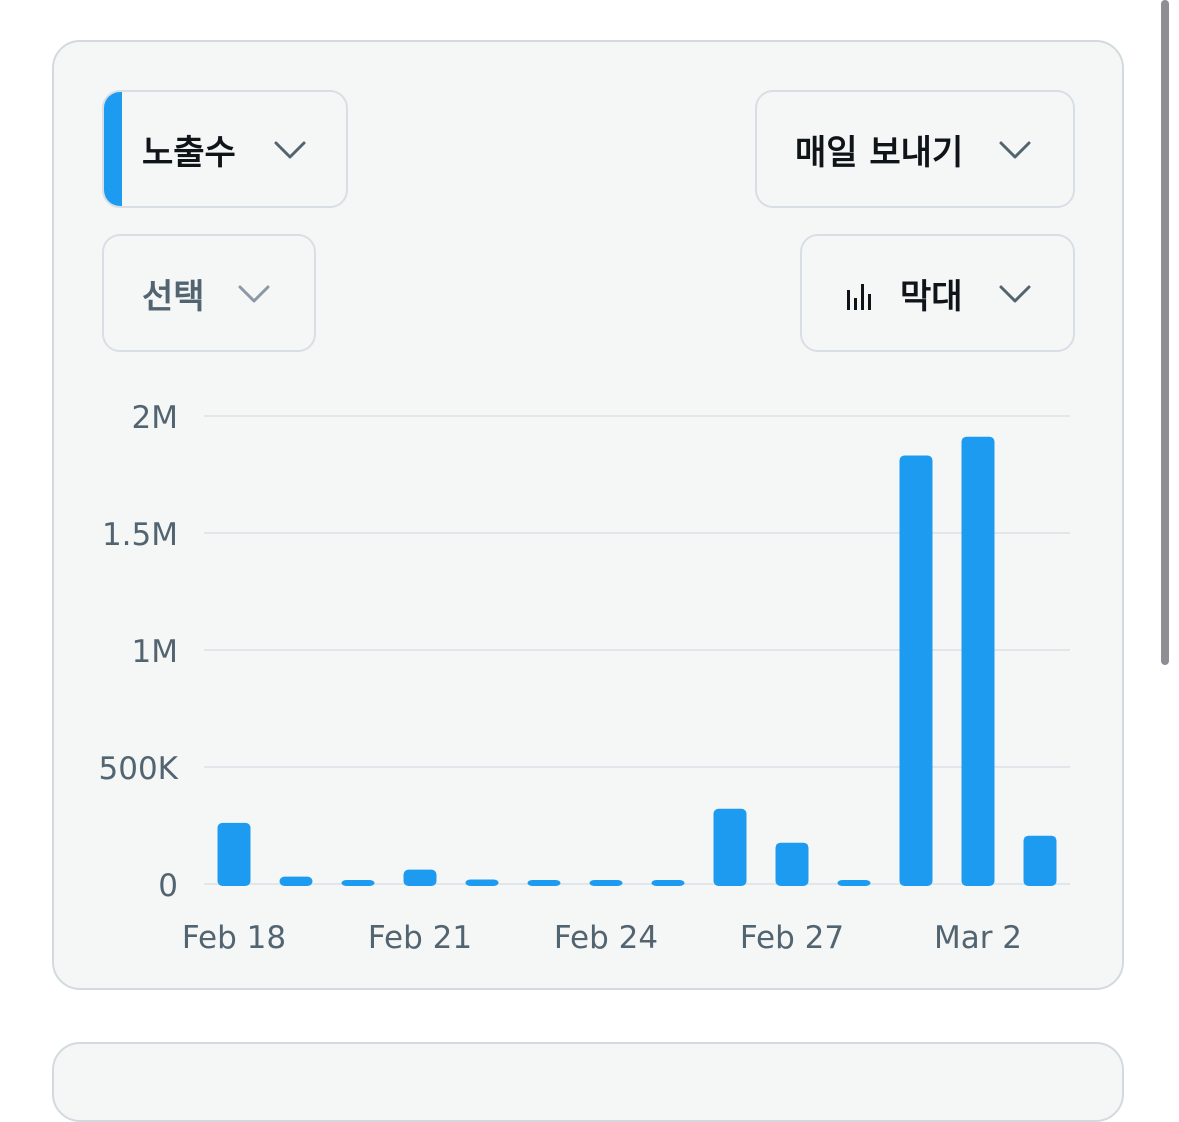 Image resolution: width=1179 pixels, height=1122 pixels. I want to click on y-tick-label: 1.5M, so click(140, 535).